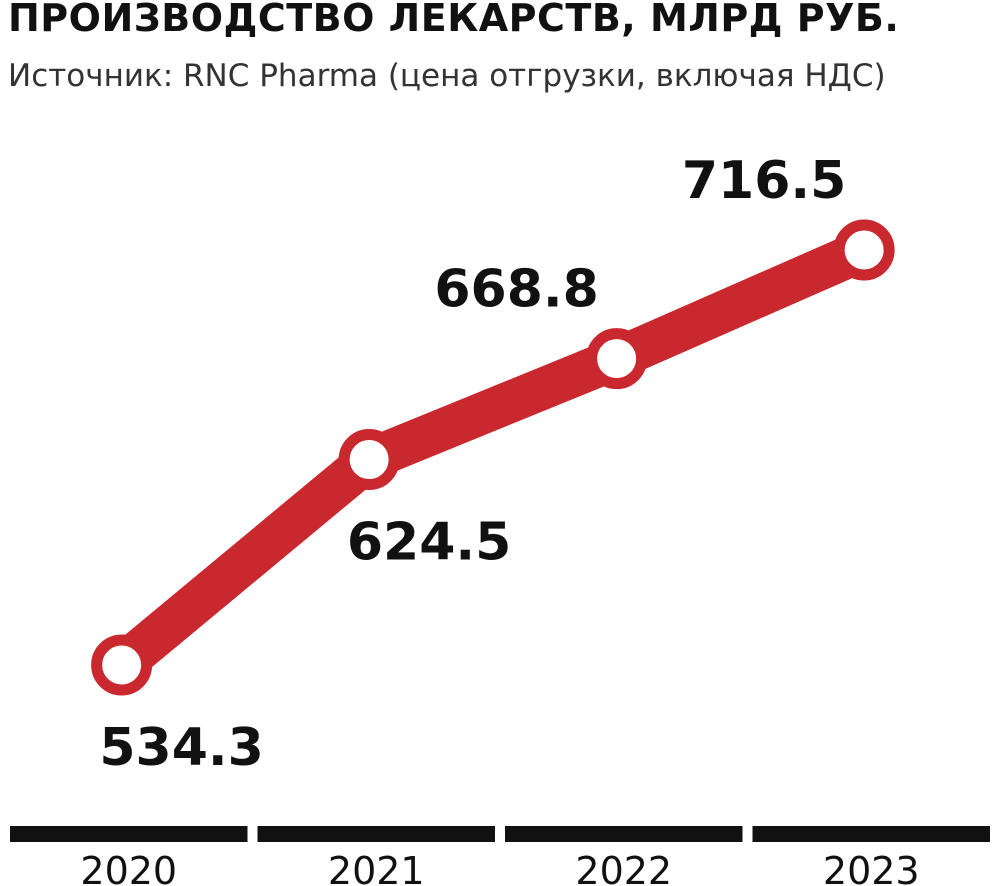 The image size is (1000, 886). I want to click on axis-band-2022, so click(624, 834).